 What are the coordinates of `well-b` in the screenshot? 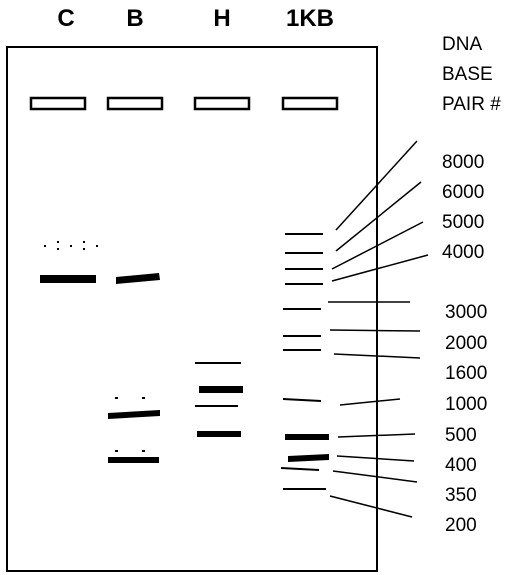 It's located at (135, 103).